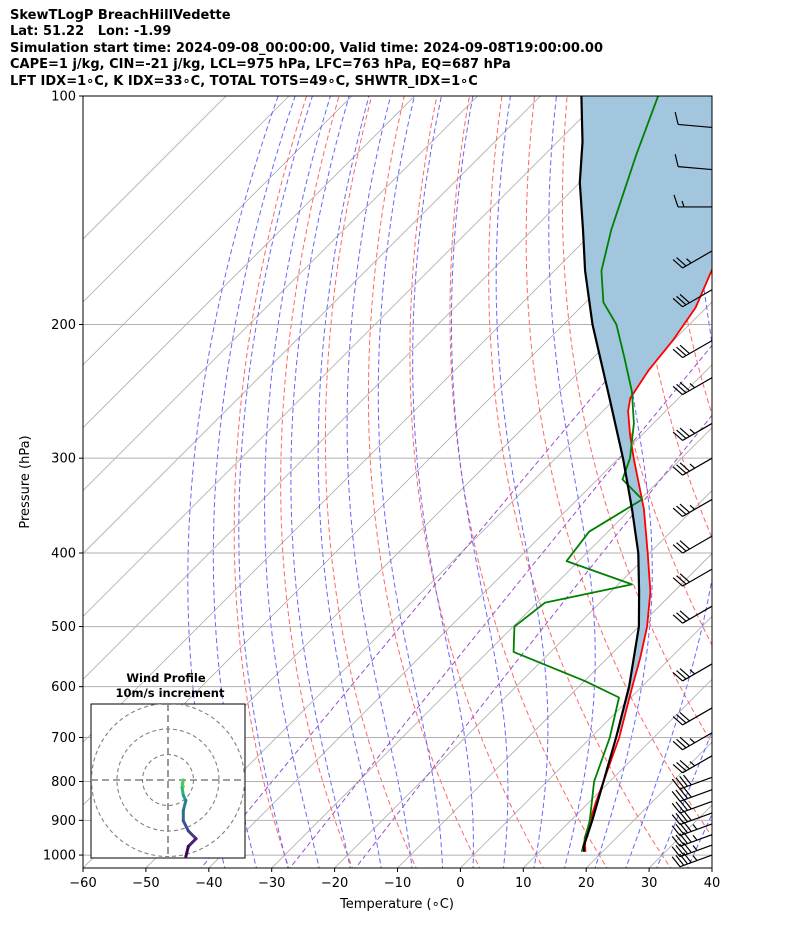 The height and width of the screenshot is (937, 794). What do you see at coordinates (649, 883) in the screenshot?
I see `x-tick-label: 30` at bounding box center [649, 883].